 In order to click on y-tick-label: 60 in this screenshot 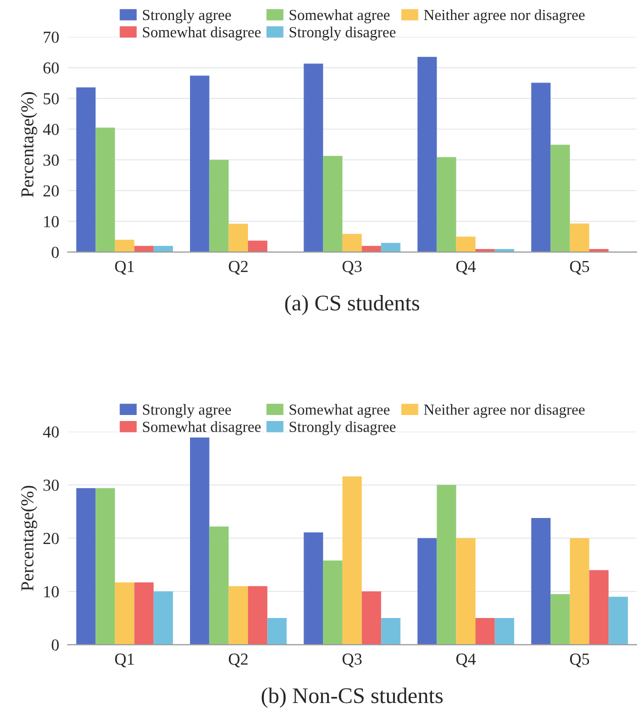, I will do `click(51, 68)`.